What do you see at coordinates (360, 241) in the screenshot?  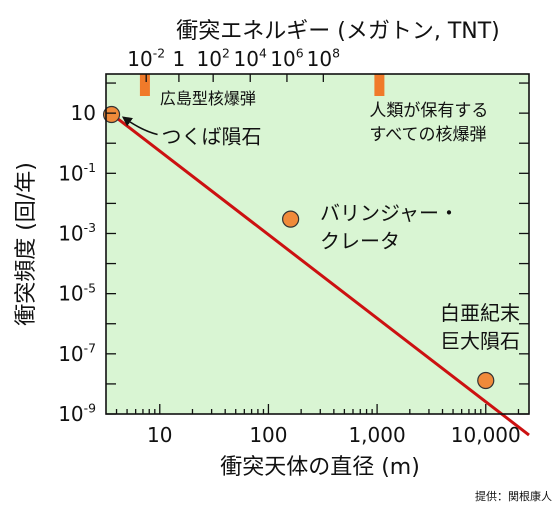 I see `point-label-barringer-2: クレータ` at bounding box center [360, 241].